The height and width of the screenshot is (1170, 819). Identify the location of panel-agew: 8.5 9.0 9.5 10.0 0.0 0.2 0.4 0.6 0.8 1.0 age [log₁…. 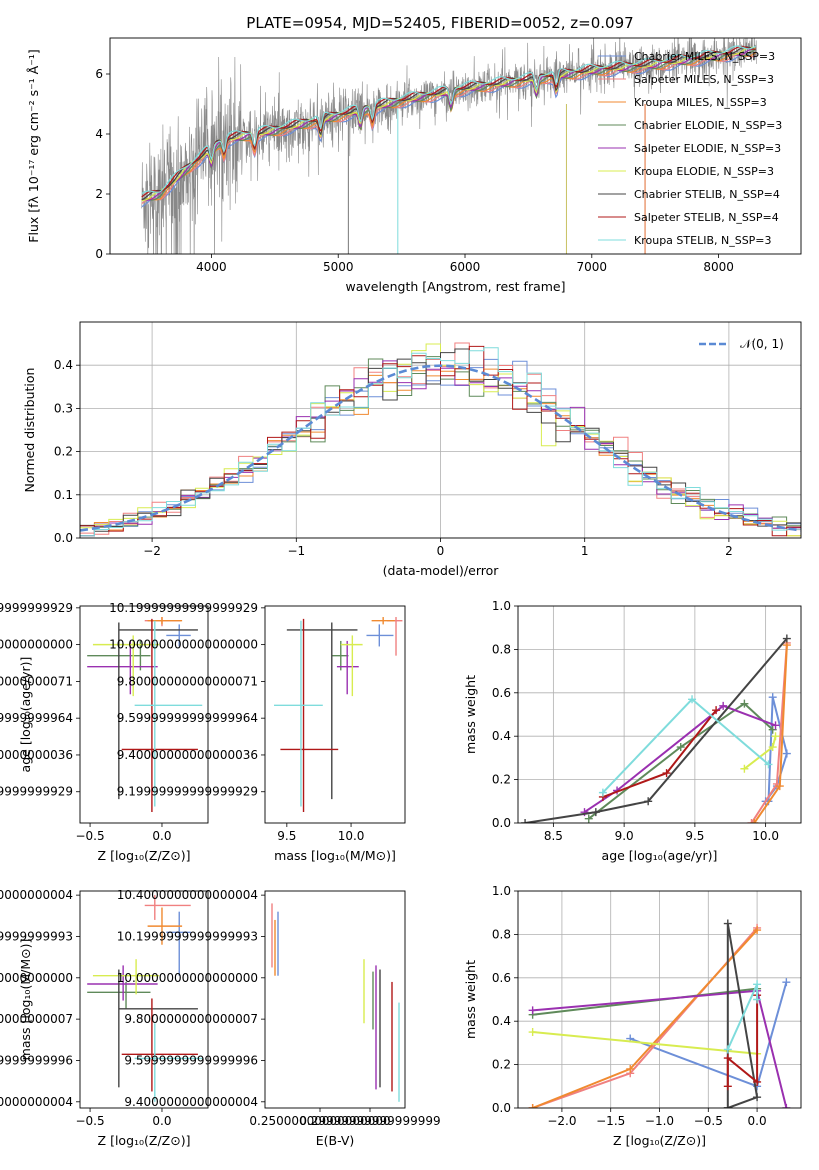
(632, 731).